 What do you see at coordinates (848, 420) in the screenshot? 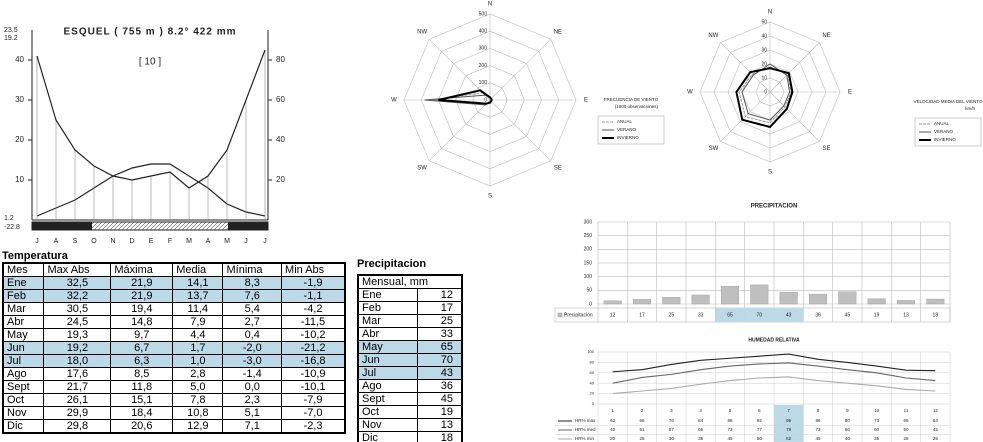
I see `value-label: 80` at bounding box center [848, 420].